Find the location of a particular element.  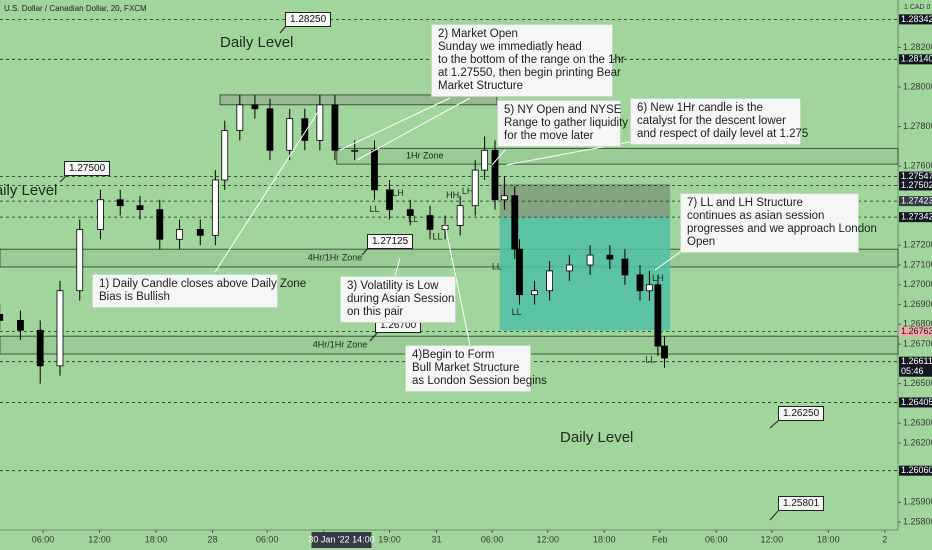

structure-label: LL is located at coordinates (517, 312).